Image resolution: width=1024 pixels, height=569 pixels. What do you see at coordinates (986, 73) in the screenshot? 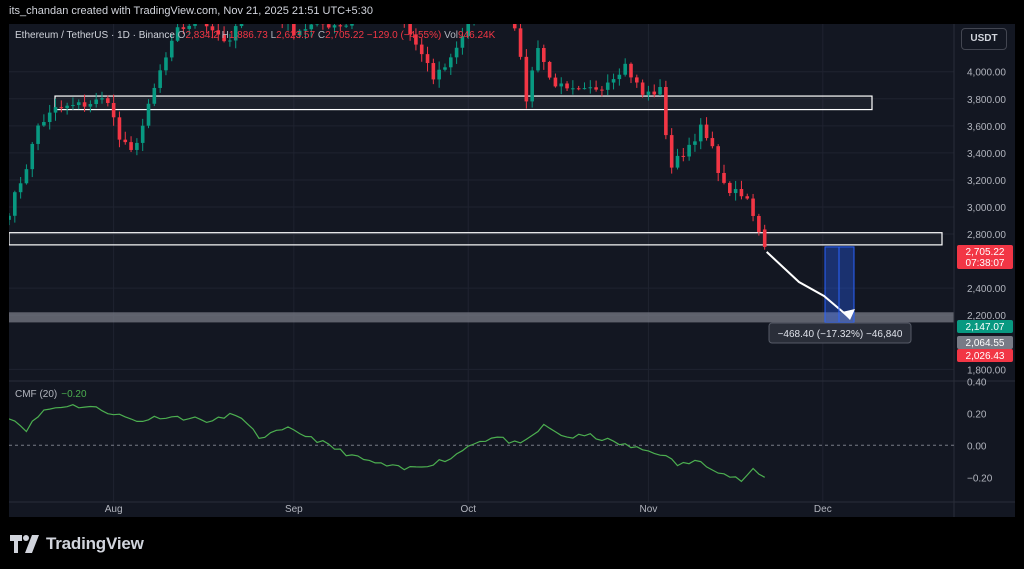
I see `price-tick-label: 4,000.00` at bounding box center [986, 73].